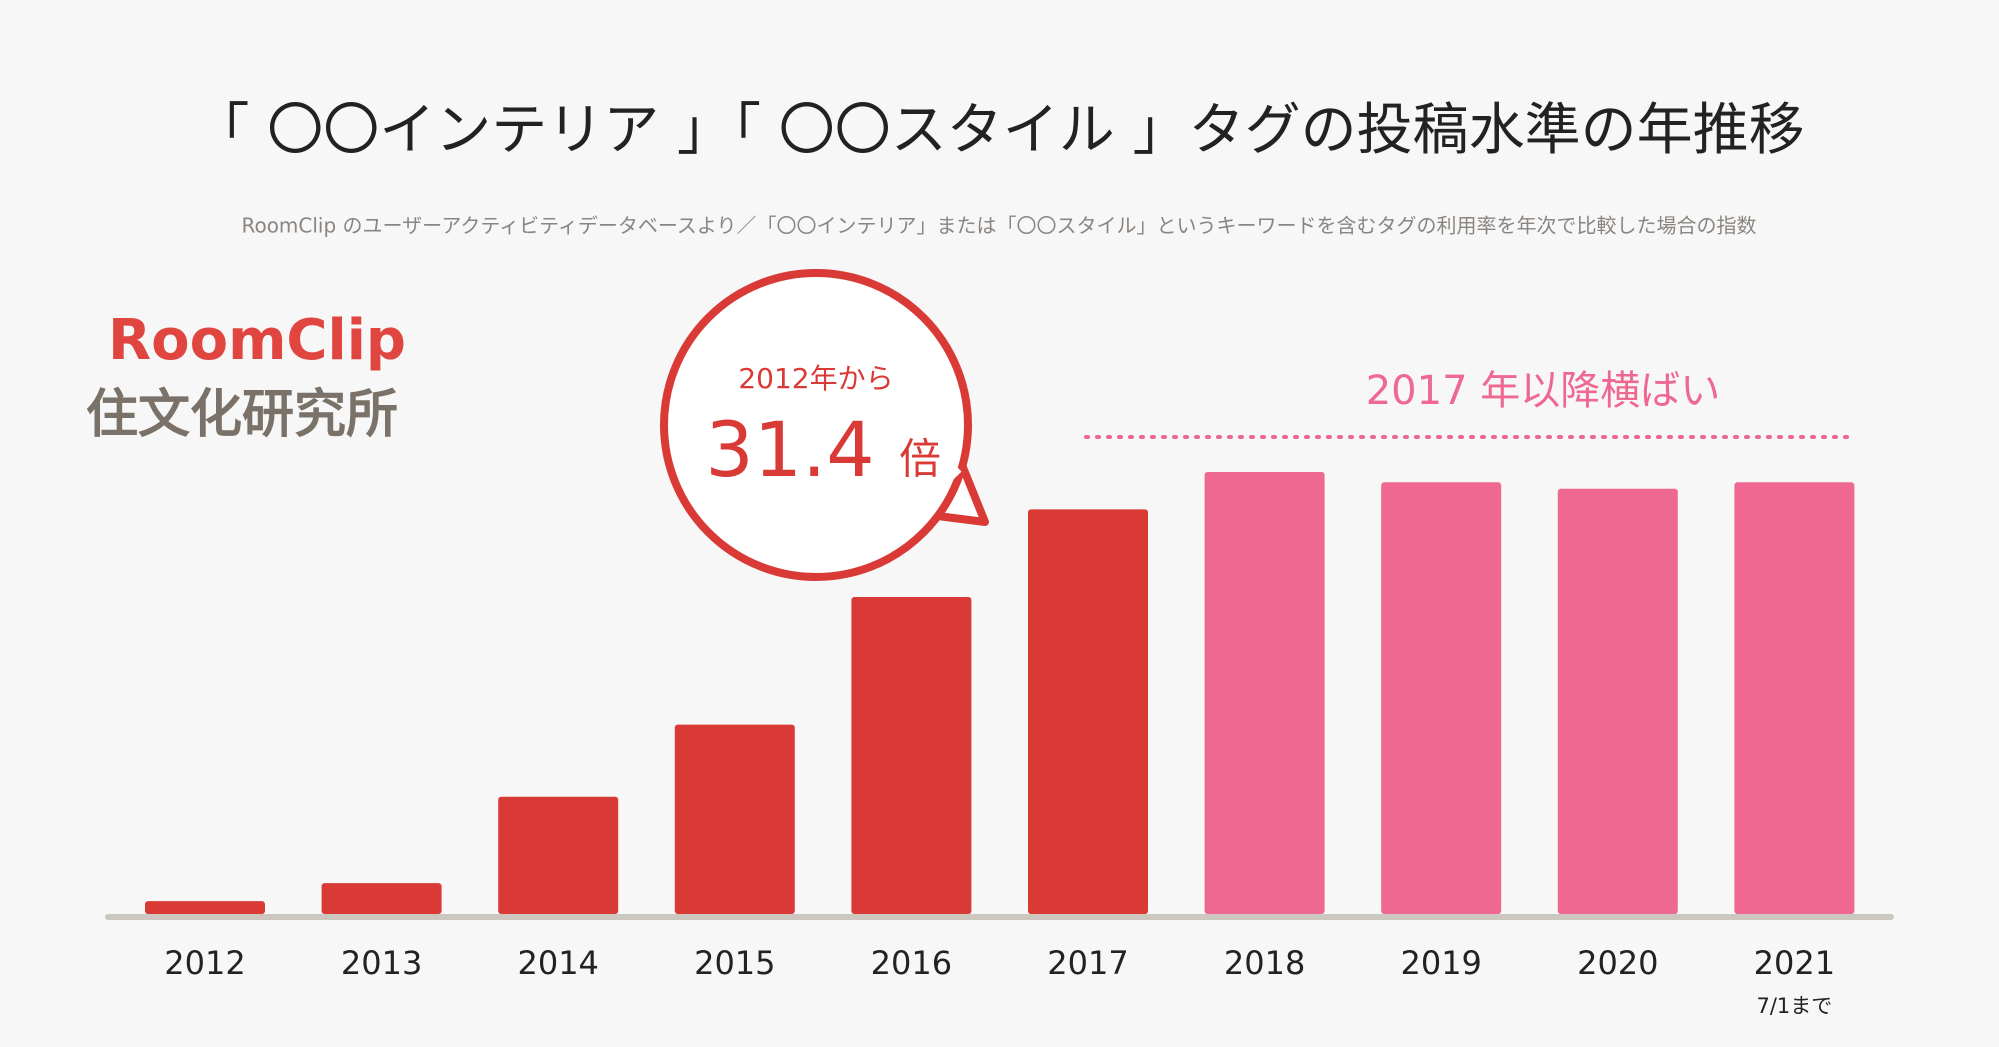 This screenshot has height=1047, width=1999. What do you see at coordinates (257, 340) in the screenshot?
I see `logo-brand: RoomClip` at bounding box center [257, 340].